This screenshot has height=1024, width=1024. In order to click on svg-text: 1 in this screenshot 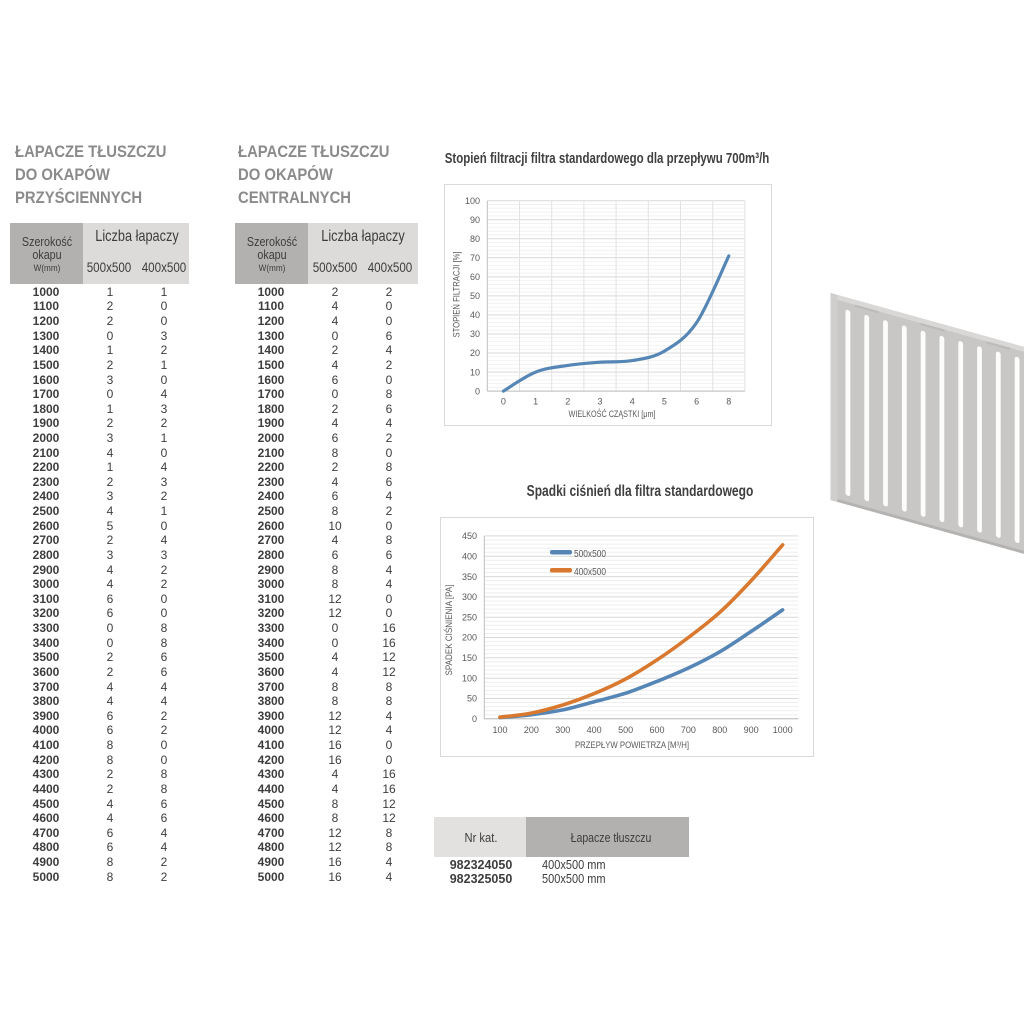, I will do `click(535, 402)`.